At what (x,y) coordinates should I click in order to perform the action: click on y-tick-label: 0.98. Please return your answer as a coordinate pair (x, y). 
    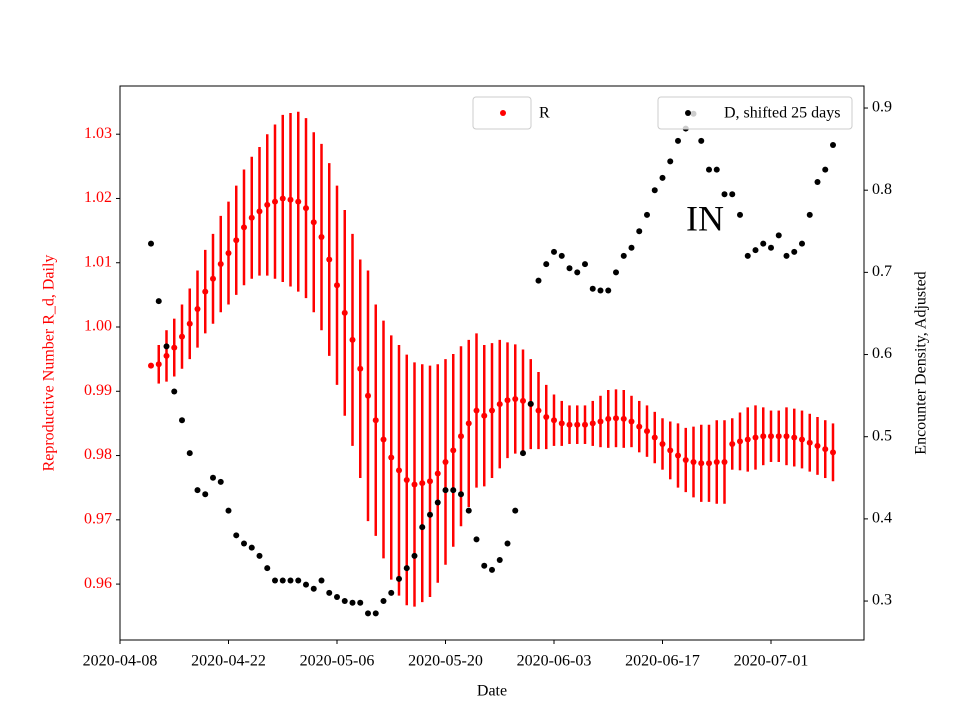
    Looking at the image, I should click on (98, 454).